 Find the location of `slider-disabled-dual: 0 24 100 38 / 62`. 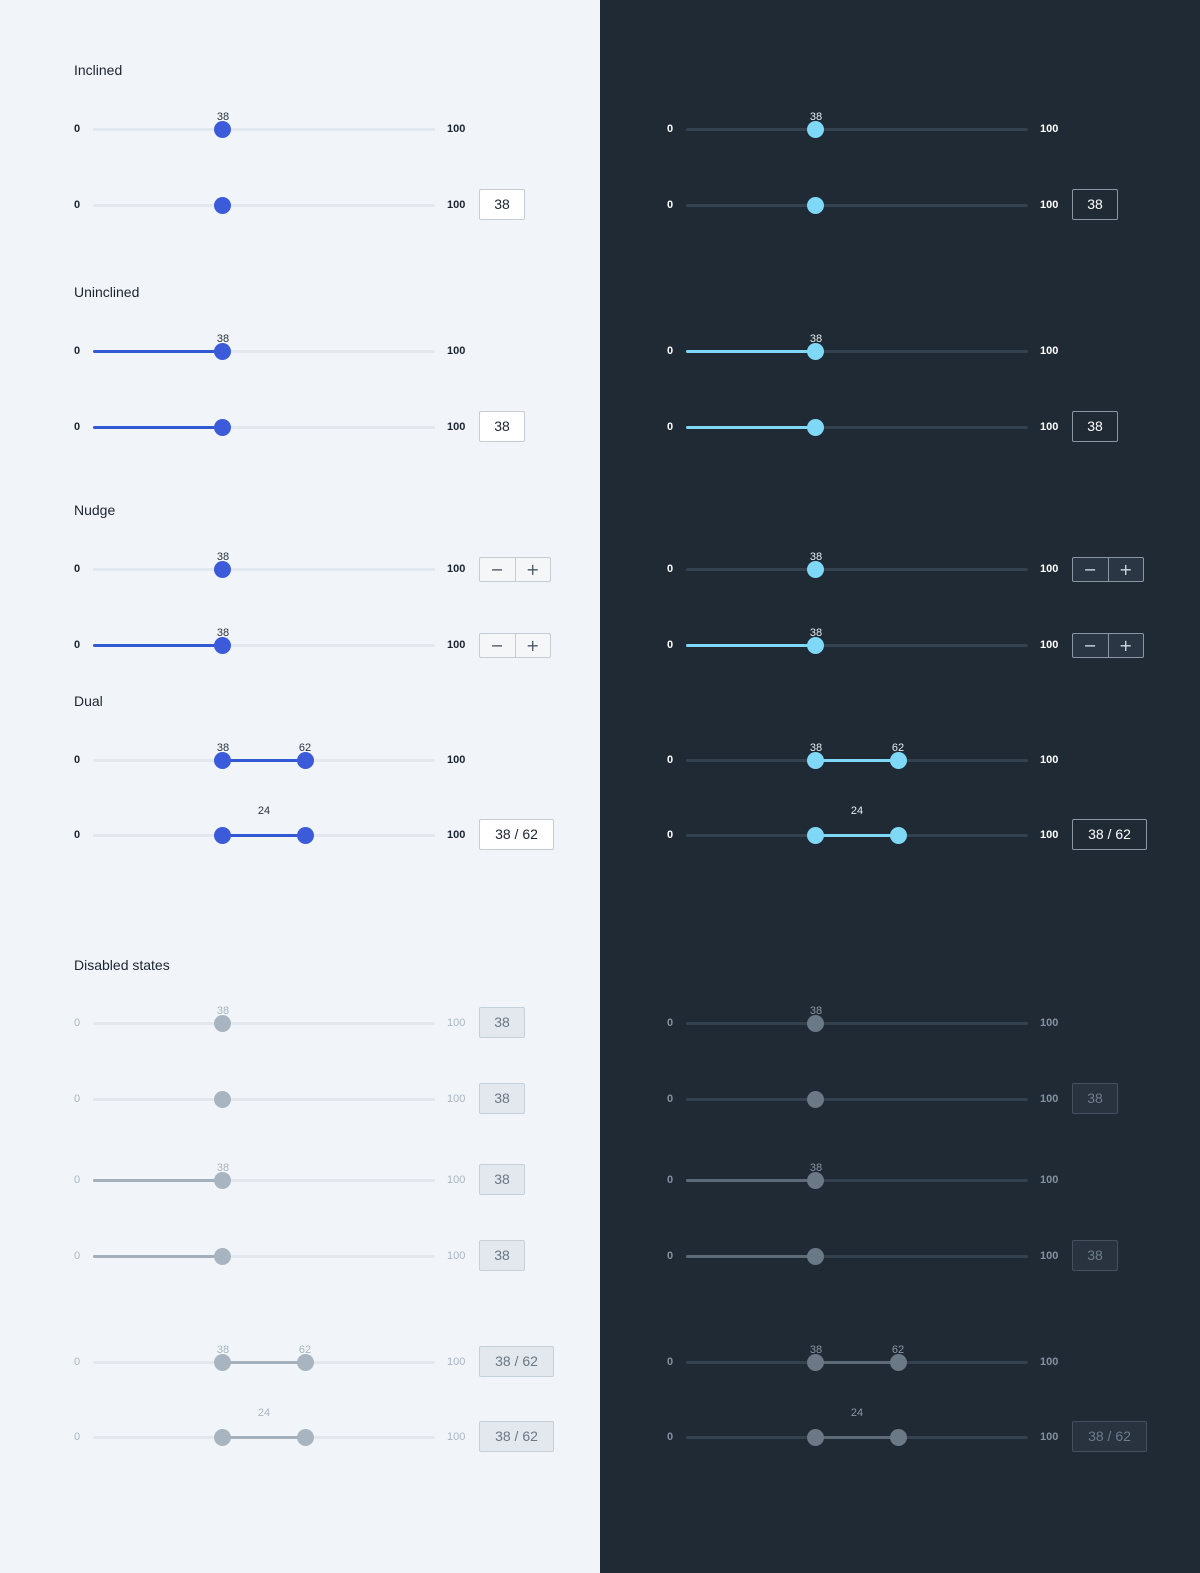

slider-disabled-dual: 0 24 100 38 / 62 is located at coordinates (300, 1432).